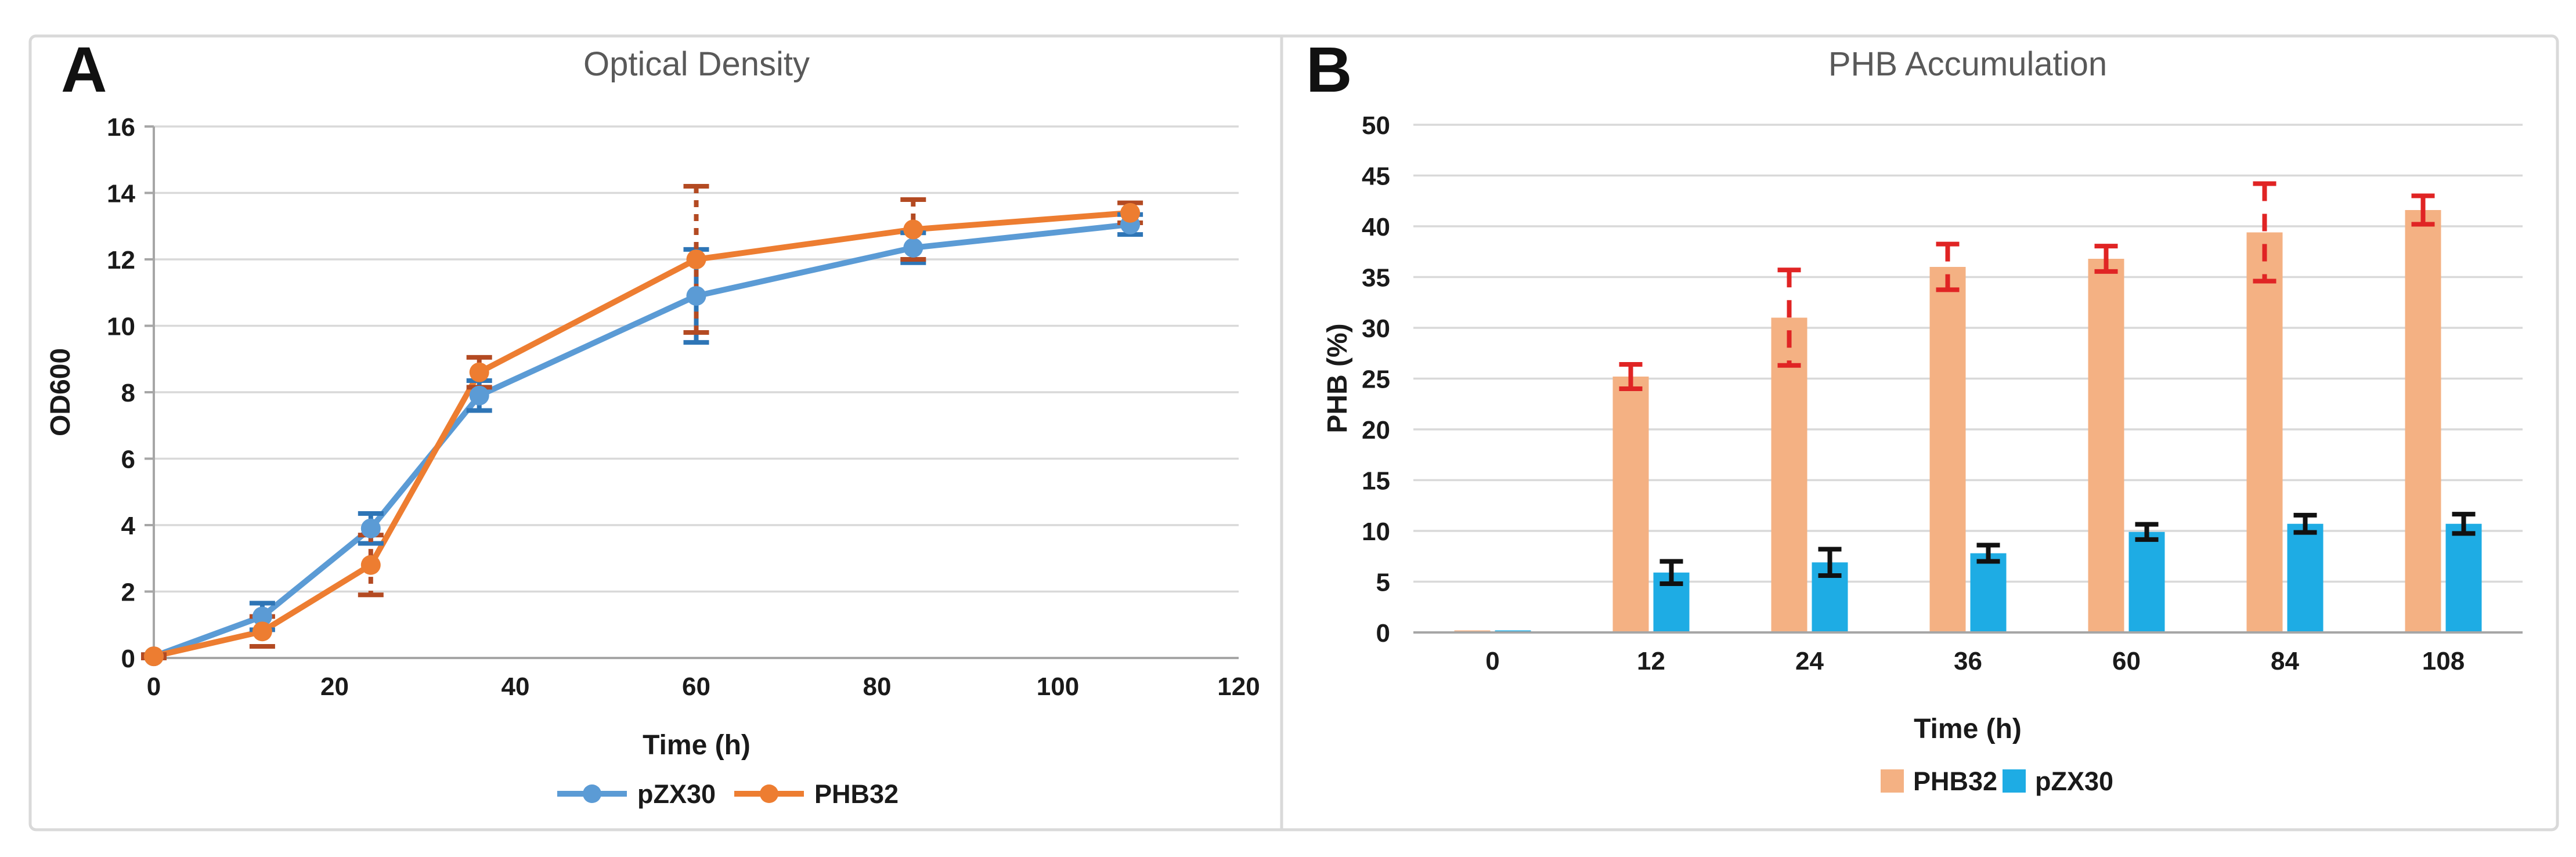 This screenshot has height=857, width=2576. Describe the element at coordinates (1376, 227) in the screenshot. I see `y-tick-label: 40` at that location.